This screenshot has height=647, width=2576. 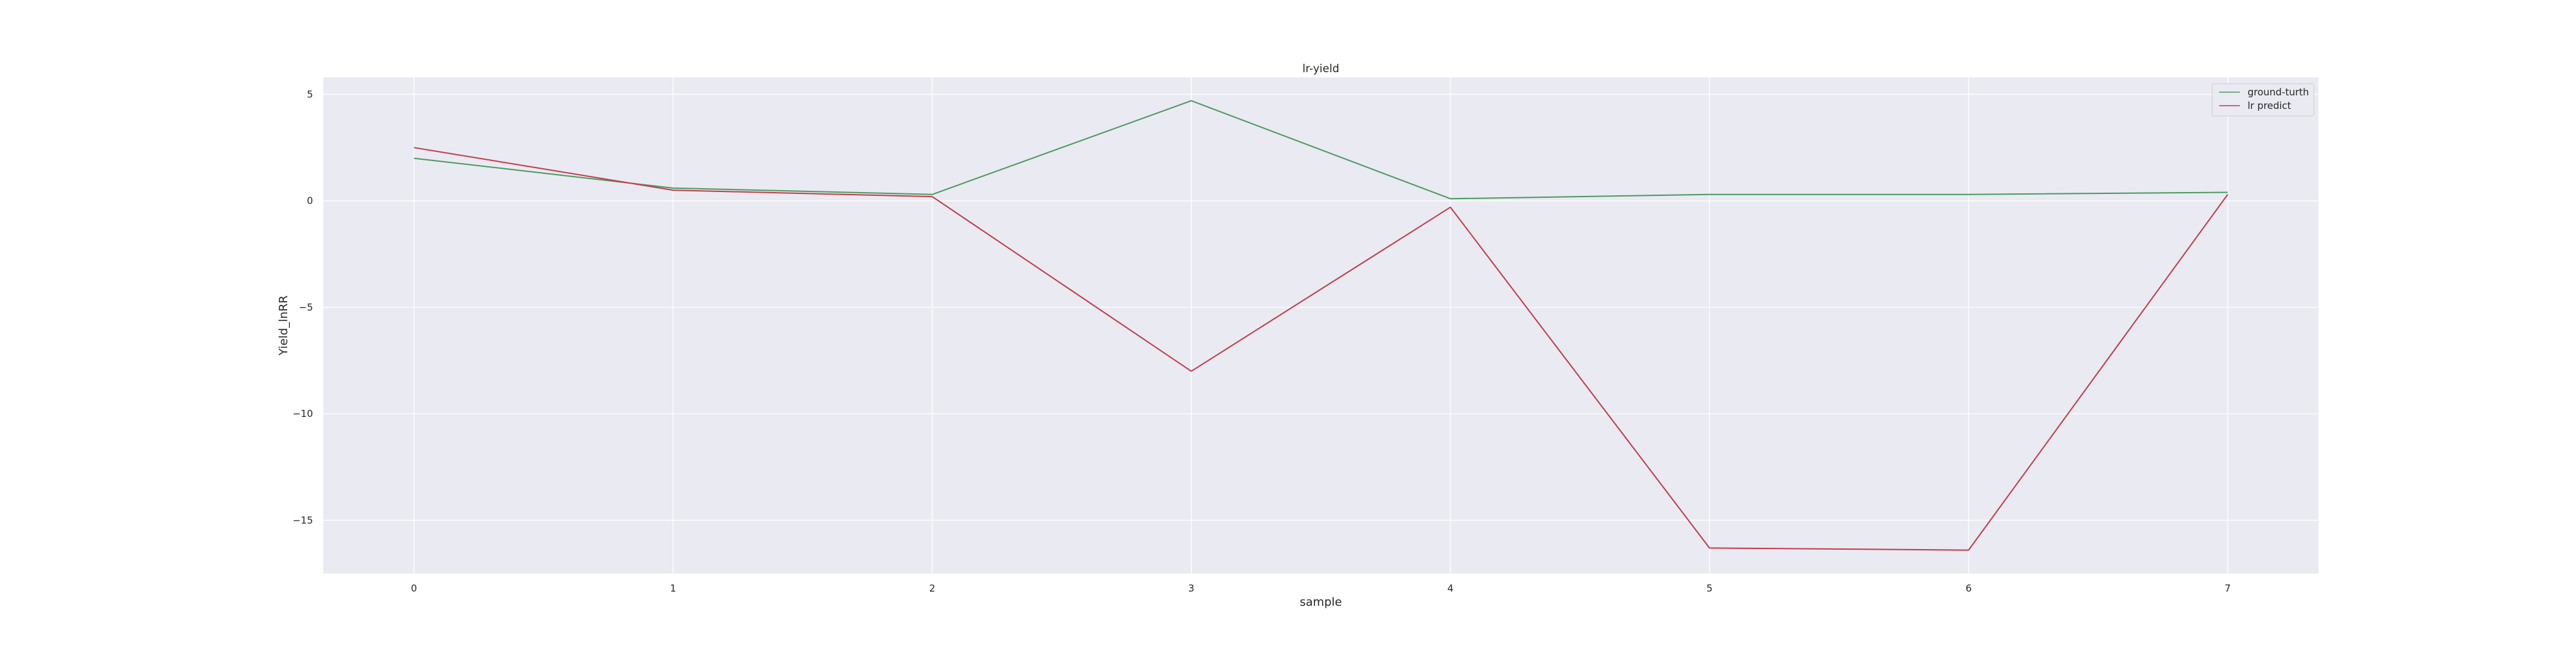 I want to click on x-tick-label: 1, so click(x=673, y=588).